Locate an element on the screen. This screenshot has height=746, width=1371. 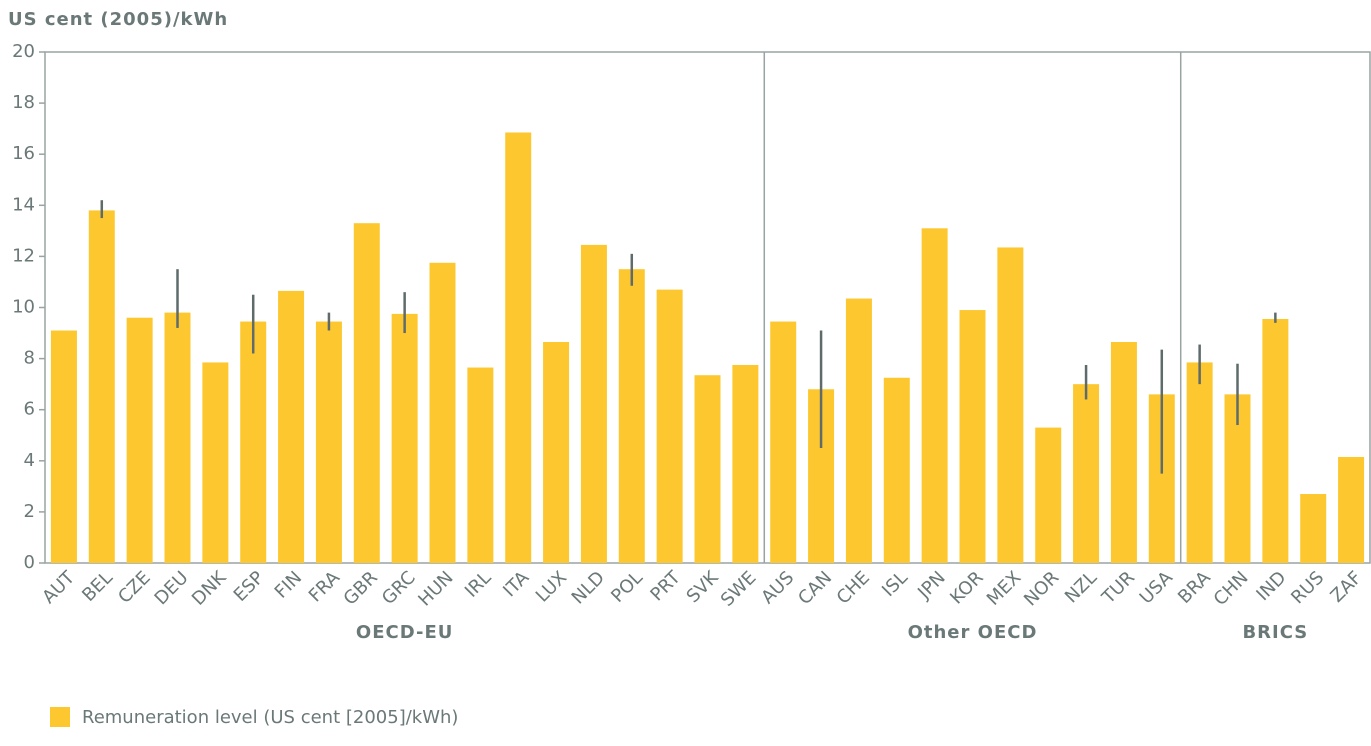
x-tick-label: NOR is located at coordinates (1041, 588).